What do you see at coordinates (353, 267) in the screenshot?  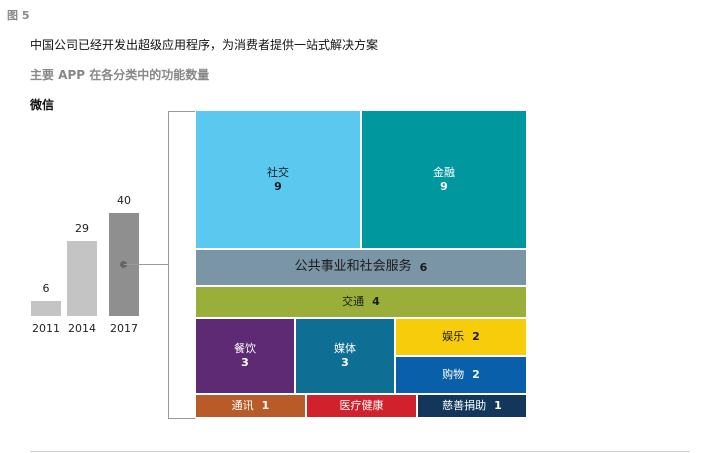 I see `treemap-tile-label: 公共事业和社会服务` at bounding box center [353, 267].